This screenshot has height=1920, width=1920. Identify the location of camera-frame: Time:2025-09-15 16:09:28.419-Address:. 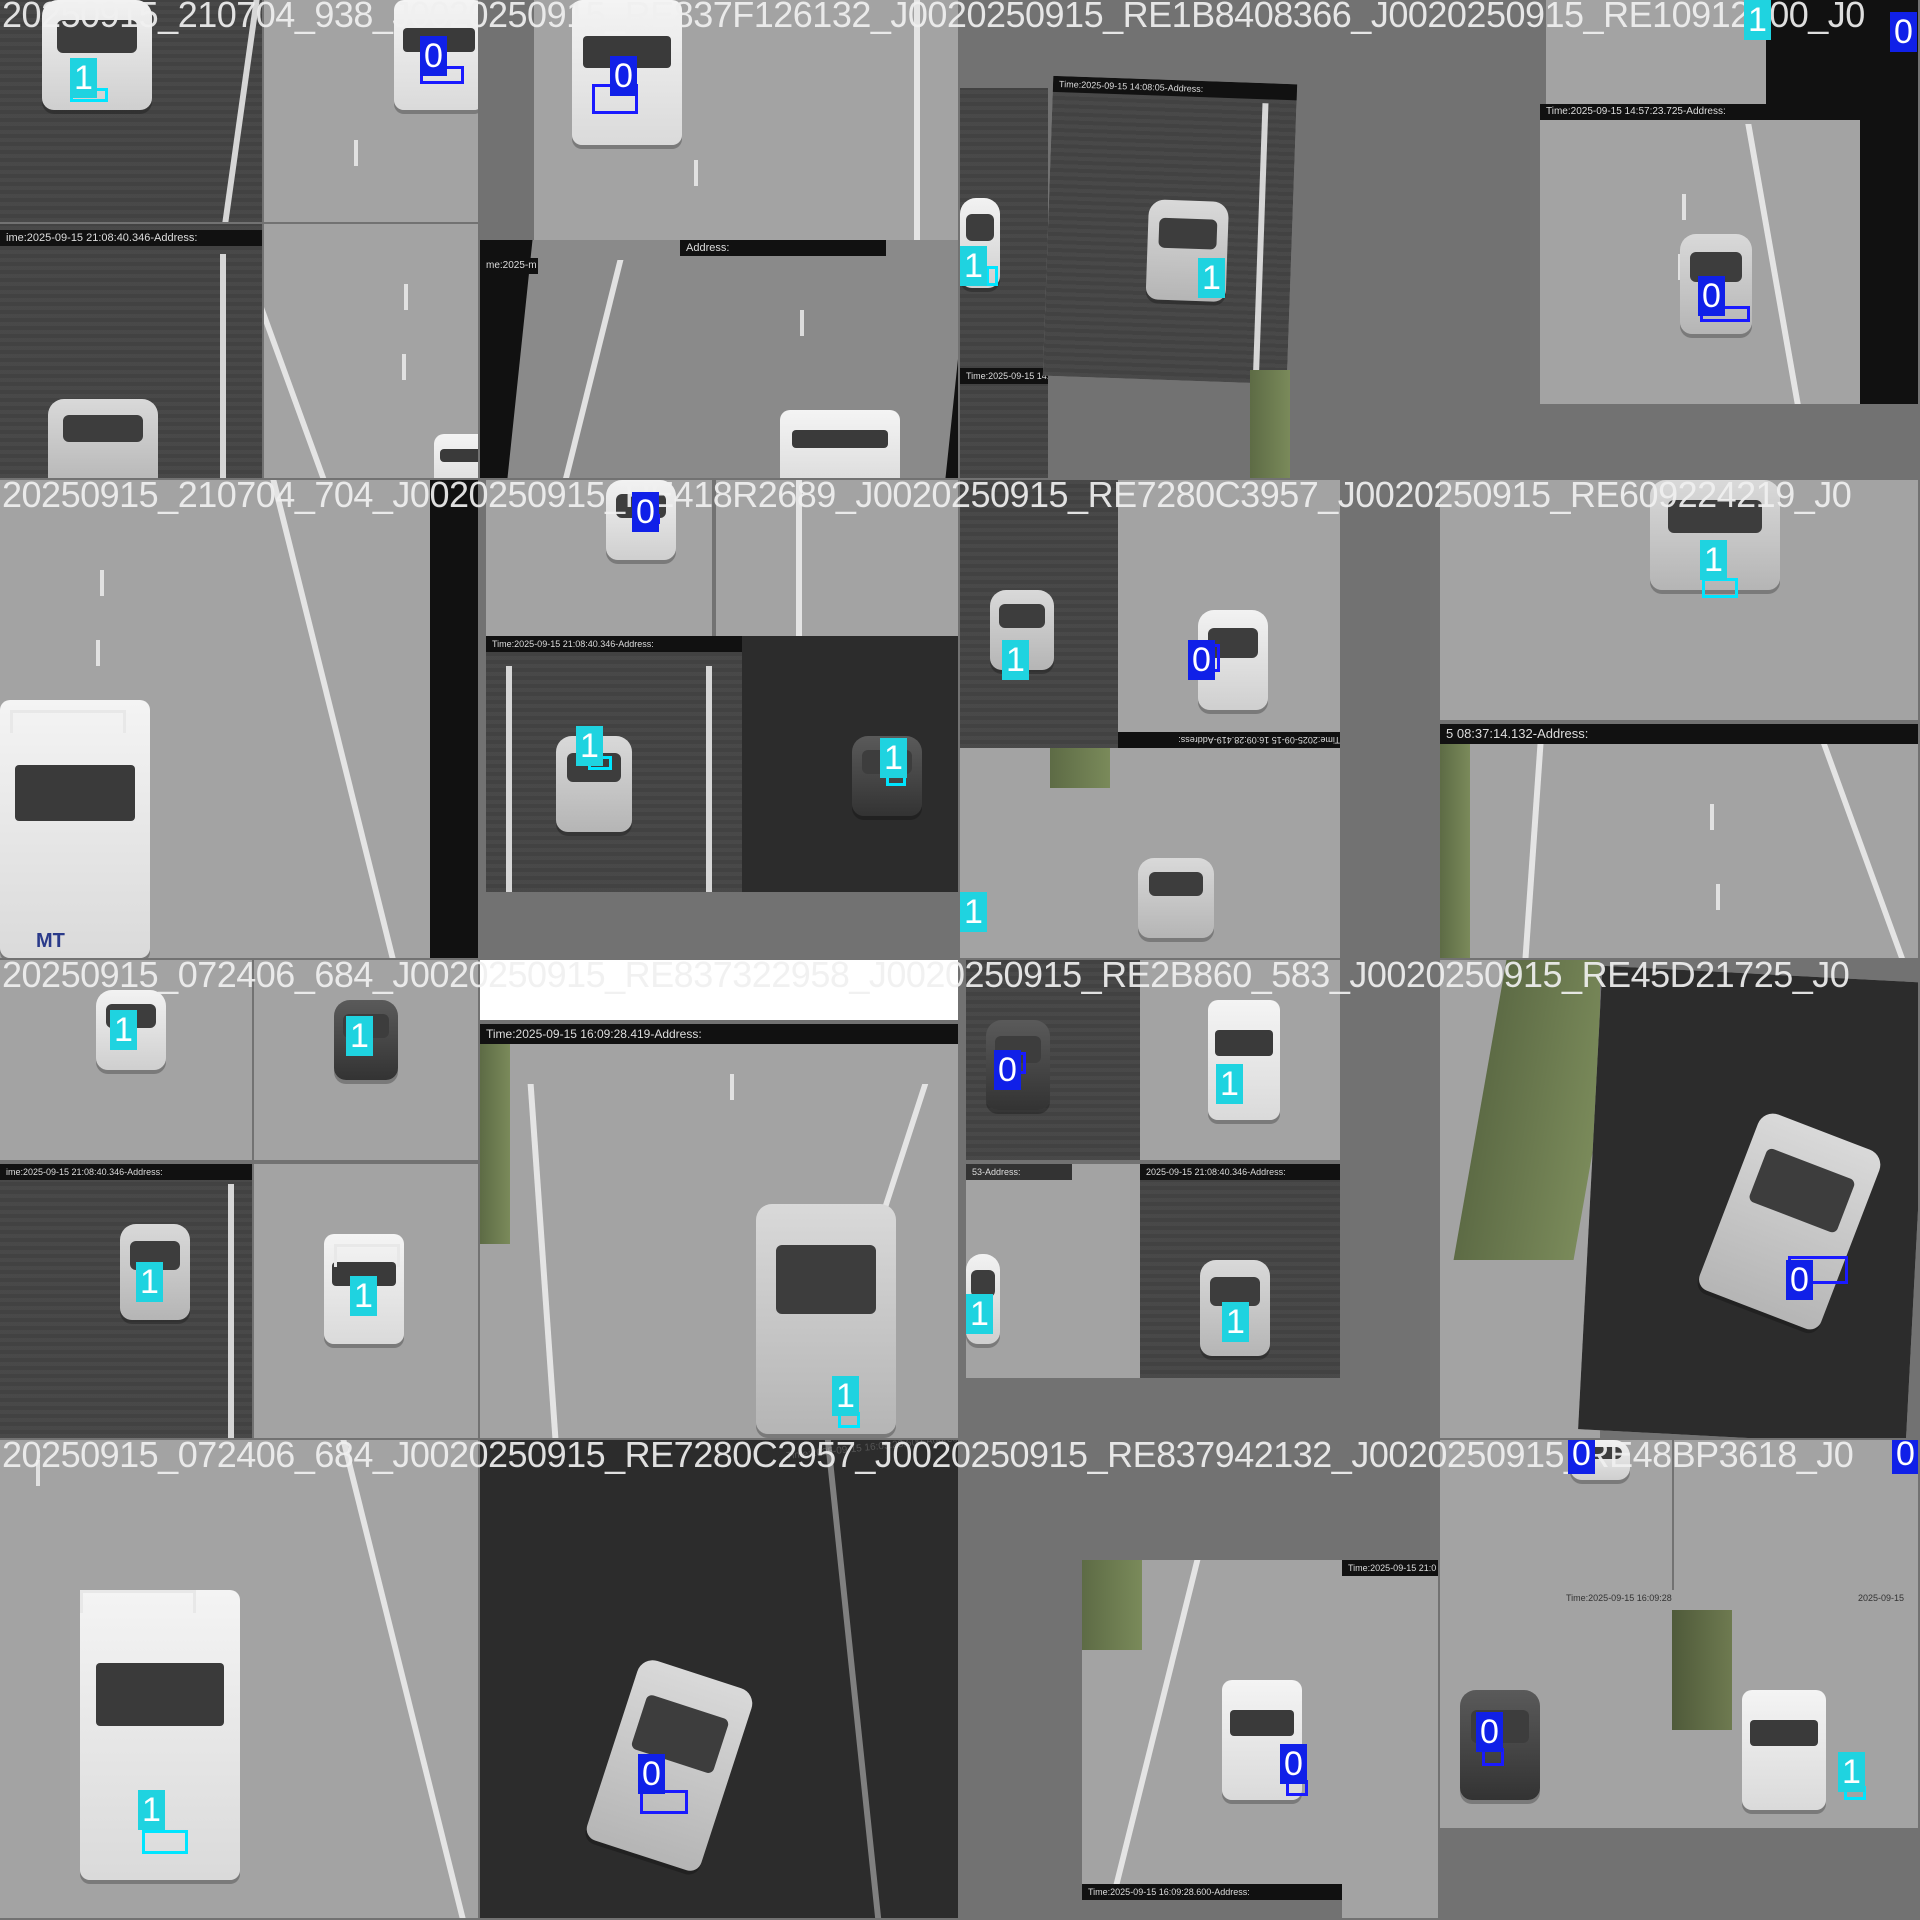
(1229, 614).